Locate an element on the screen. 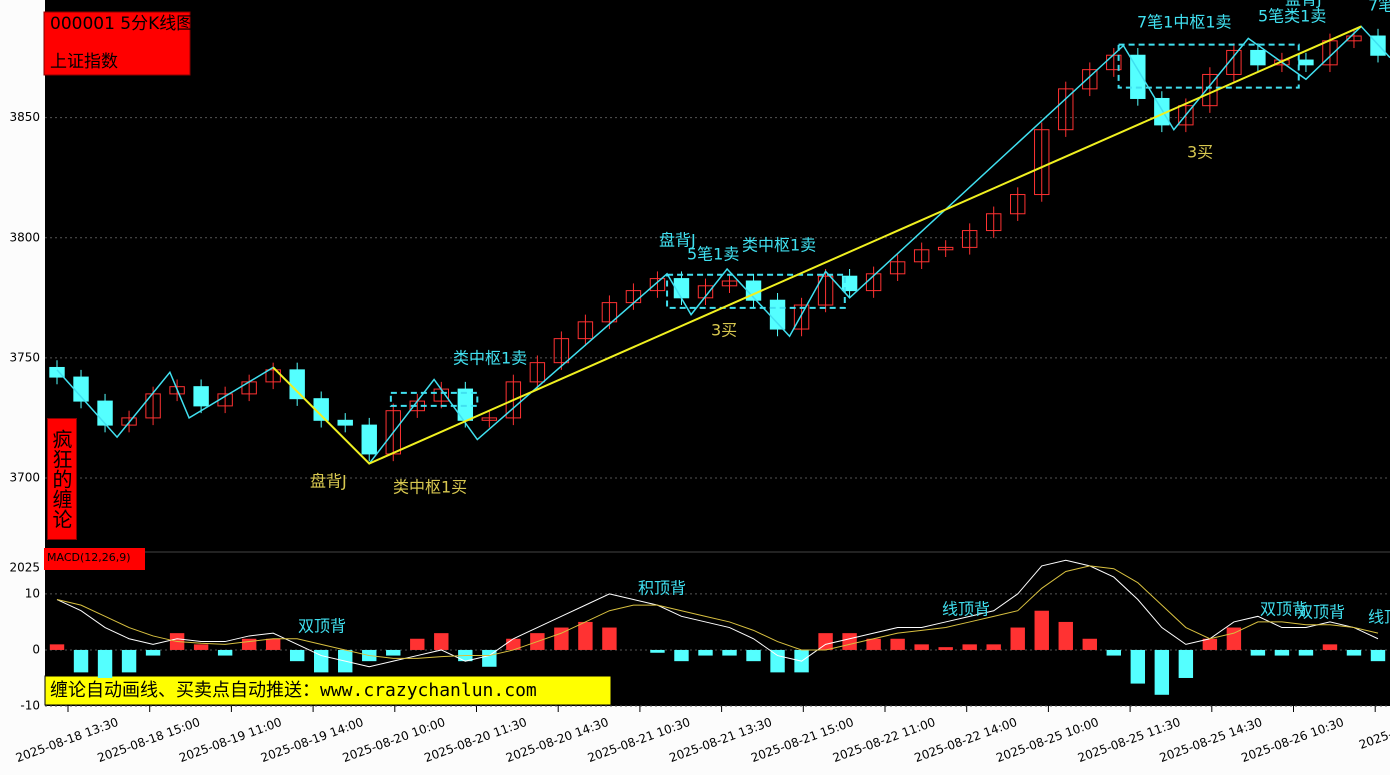 The image size is (1390, 775). macd-tick-label: -10 is located at coordinates (30, 706).